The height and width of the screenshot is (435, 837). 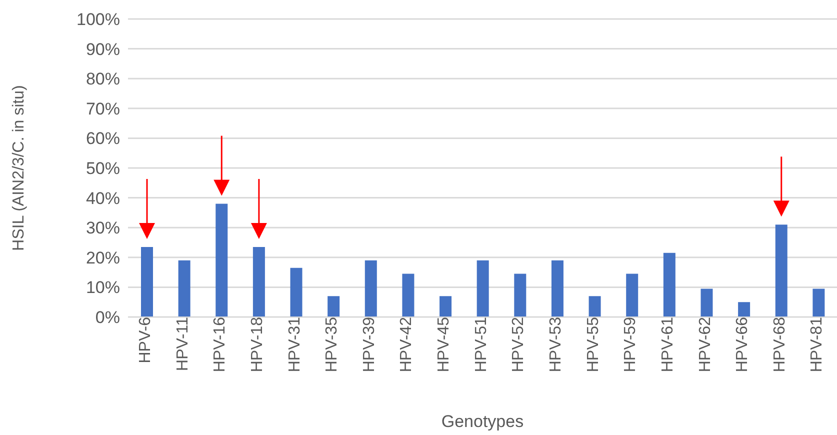 I want to click on x-tick-label: HPV-53, so click(x=555, y=344).